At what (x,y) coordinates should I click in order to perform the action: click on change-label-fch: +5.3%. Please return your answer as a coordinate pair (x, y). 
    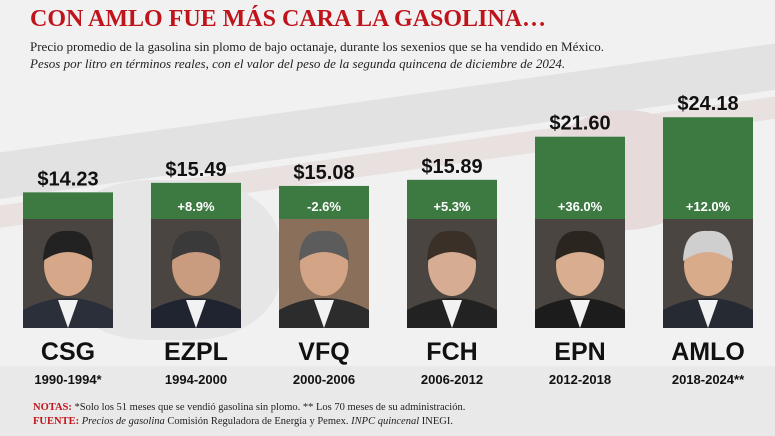
    Looking at the image, I should click on (452, 206).